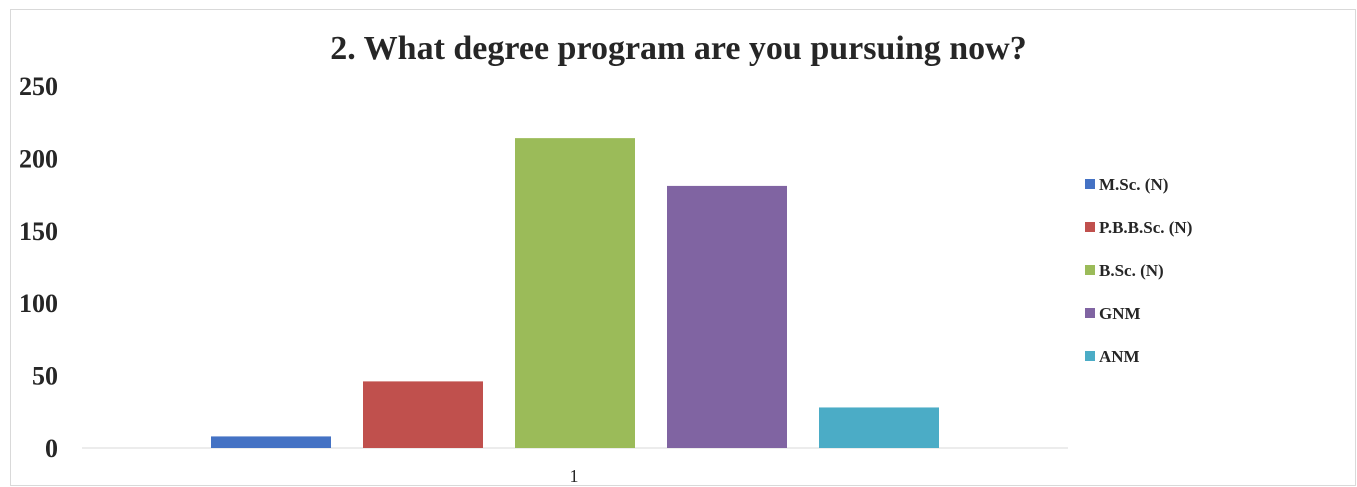 Image resolution: width=1357 pixels, height=487 pixels. I want to click on legend-label: M.Sc. (N), so click(1133, 184).